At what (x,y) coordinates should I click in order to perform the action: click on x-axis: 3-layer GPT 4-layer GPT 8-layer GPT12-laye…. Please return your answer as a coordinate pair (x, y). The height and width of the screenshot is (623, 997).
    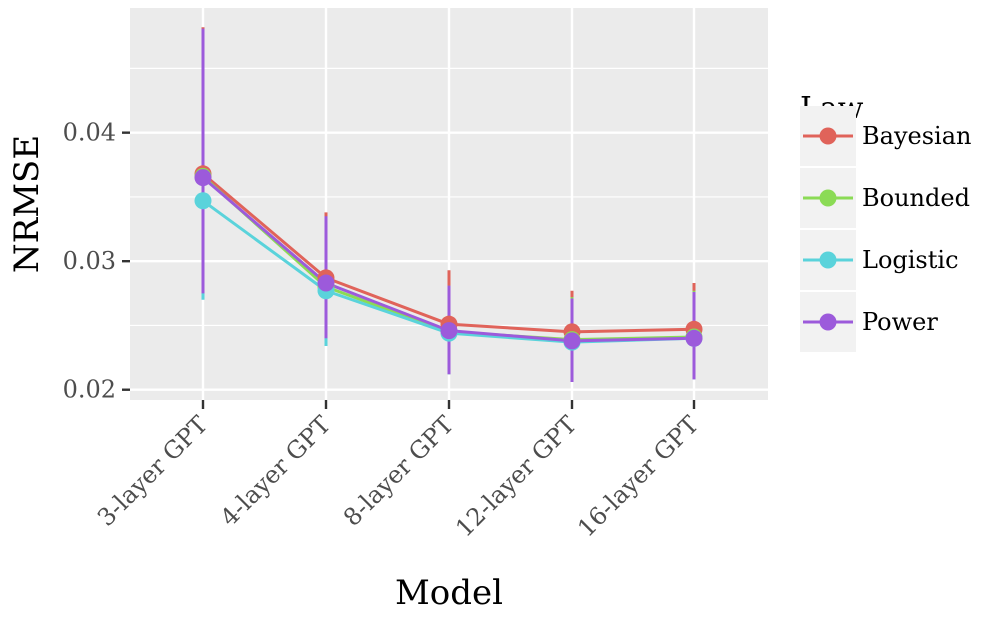
    Looking at the image, I should click on (398, 471).